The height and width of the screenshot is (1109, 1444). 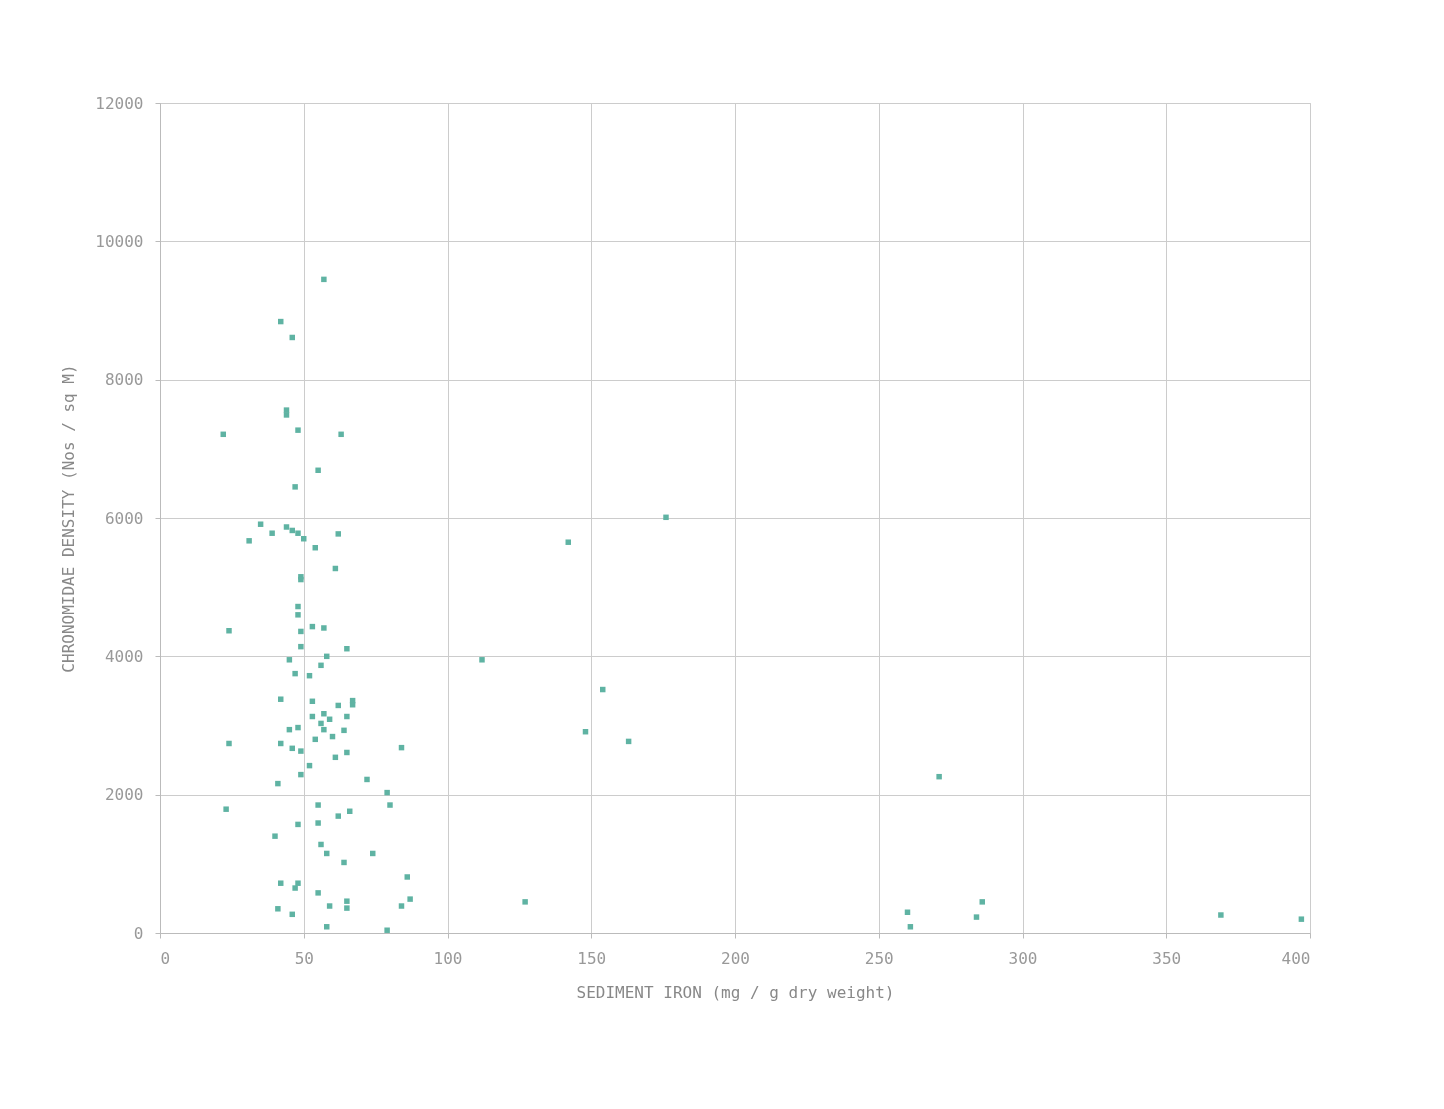 What do you see at coordinates (69, 518) in the screenshot?
I see `y-axis-title: CHRONOMIDAE DENSITY (Nos / sq M)` at bounding box center [69, 518].